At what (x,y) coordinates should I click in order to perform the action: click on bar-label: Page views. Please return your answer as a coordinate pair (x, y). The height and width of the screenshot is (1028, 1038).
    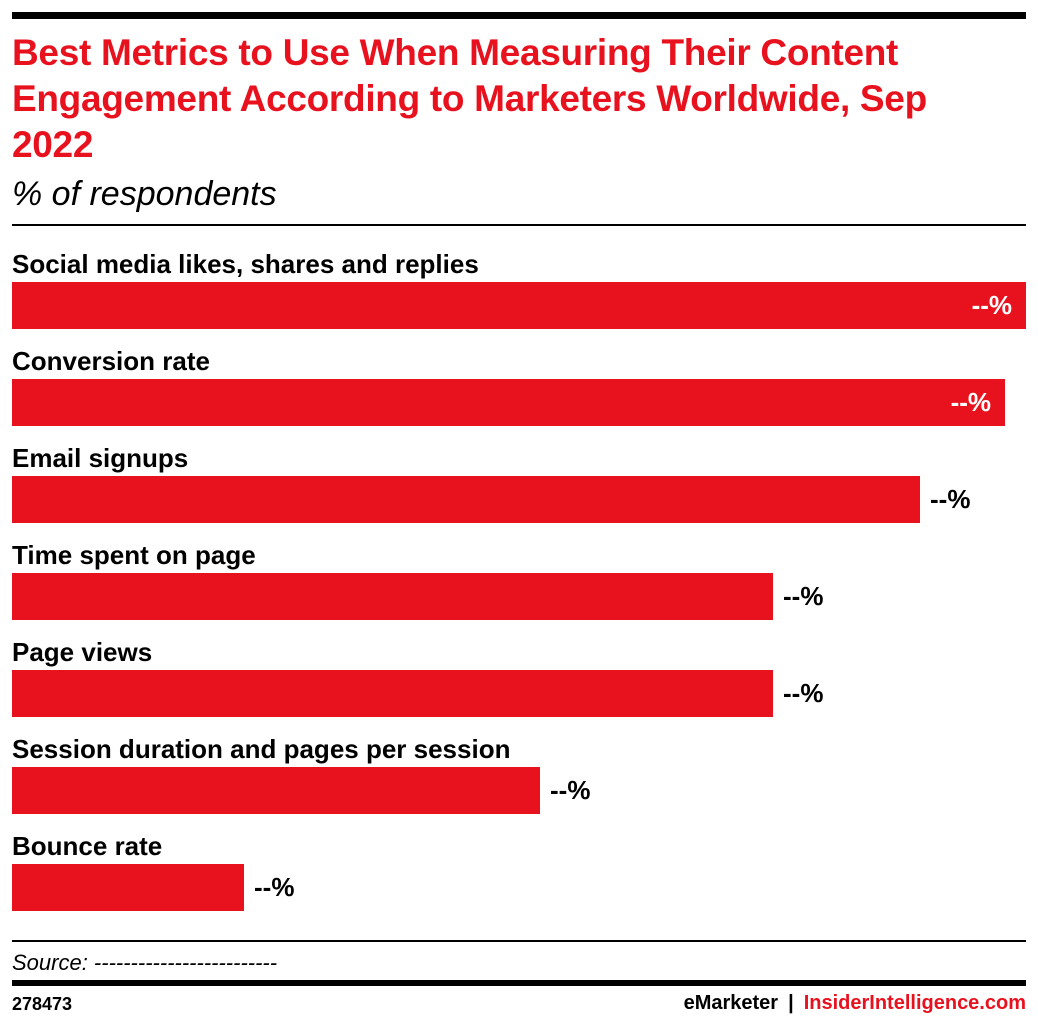
    Looking at the image, I should click on (82, 652).